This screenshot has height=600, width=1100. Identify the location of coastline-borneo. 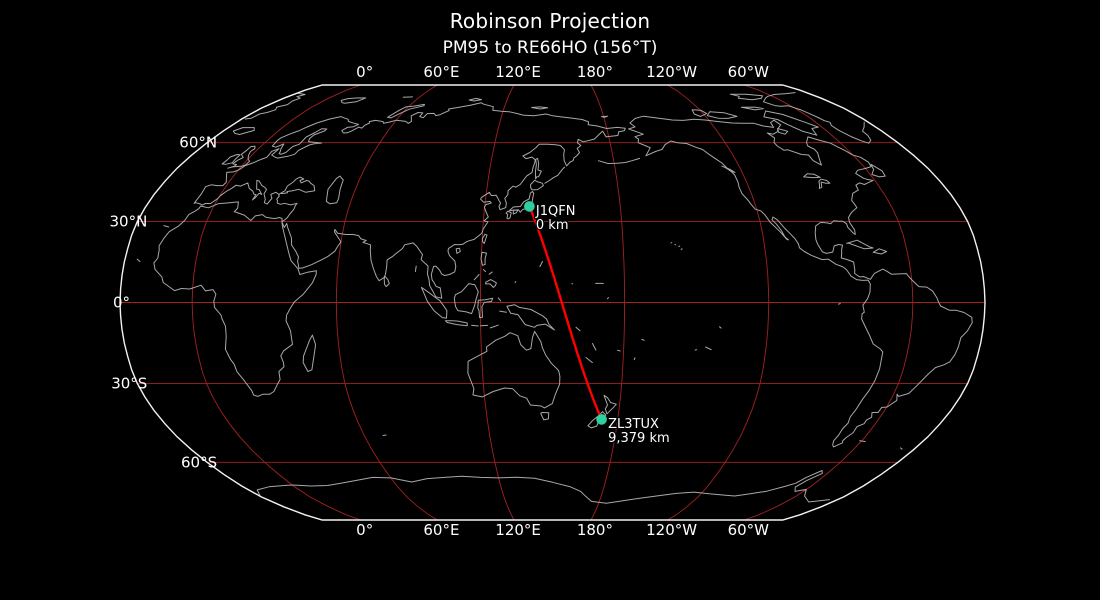
(466, 299).